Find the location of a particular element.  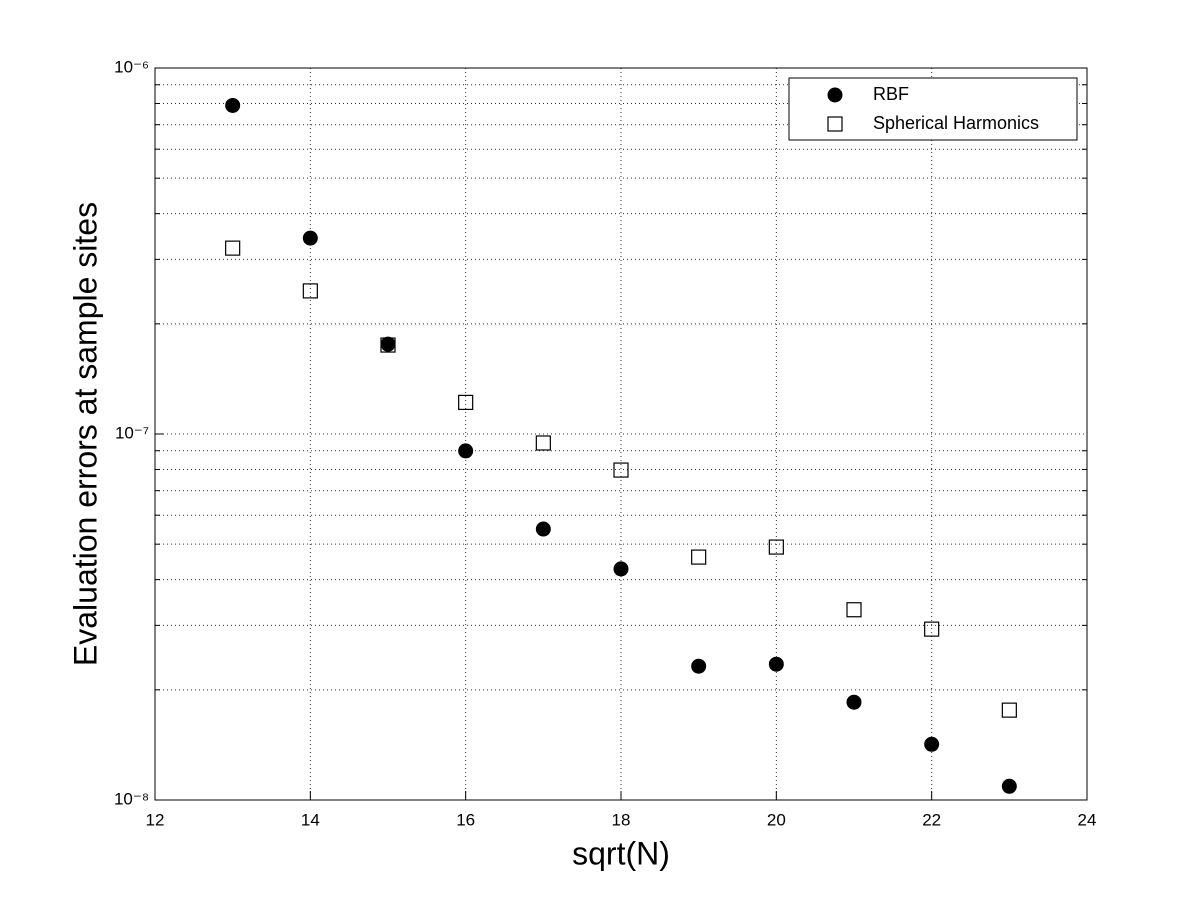

x-tick-label: 12 is located at coordinates (155, 819).